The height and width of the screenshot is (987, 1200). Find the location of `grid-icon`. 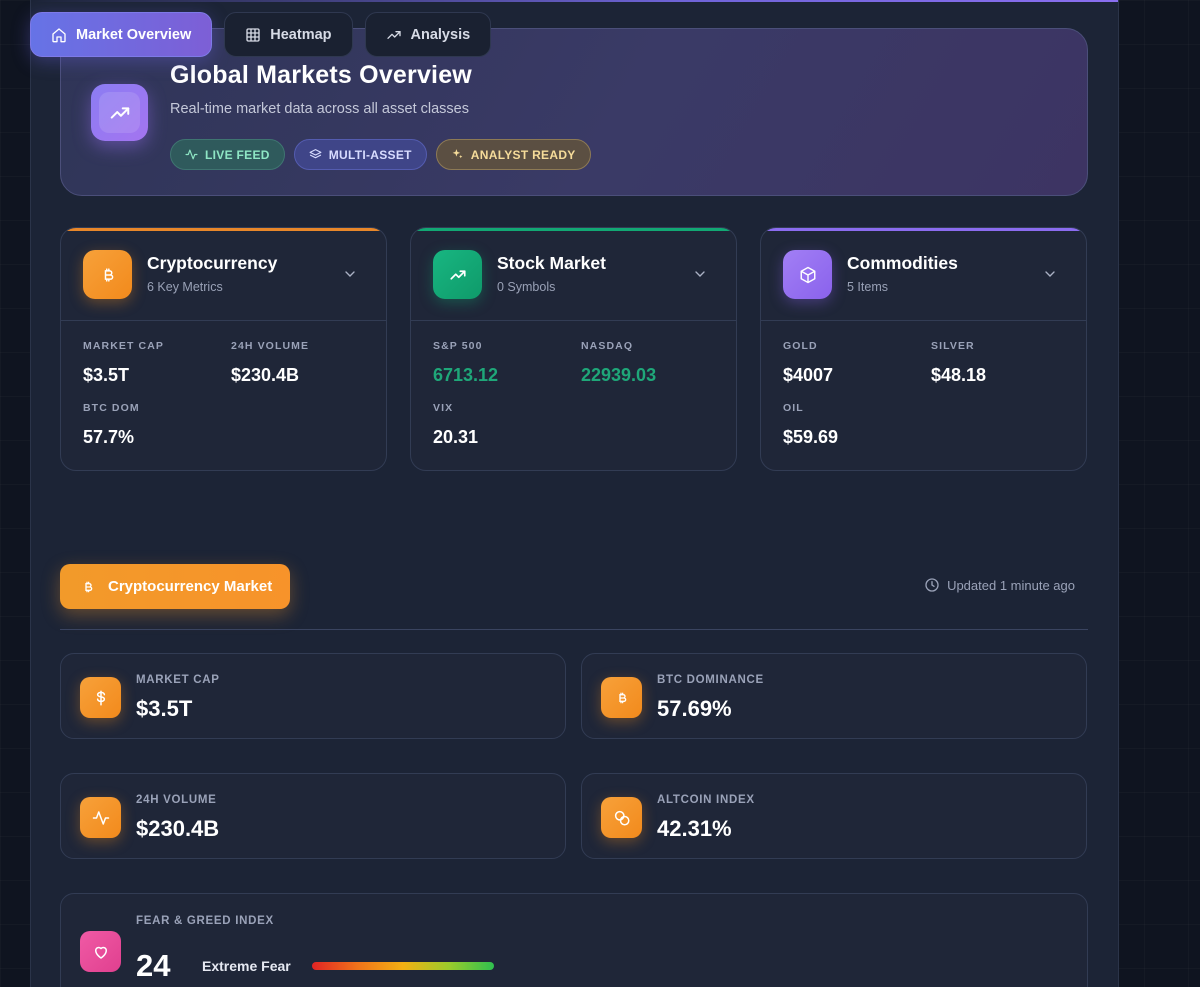

grid-icon is located at coordinates (253, 34).